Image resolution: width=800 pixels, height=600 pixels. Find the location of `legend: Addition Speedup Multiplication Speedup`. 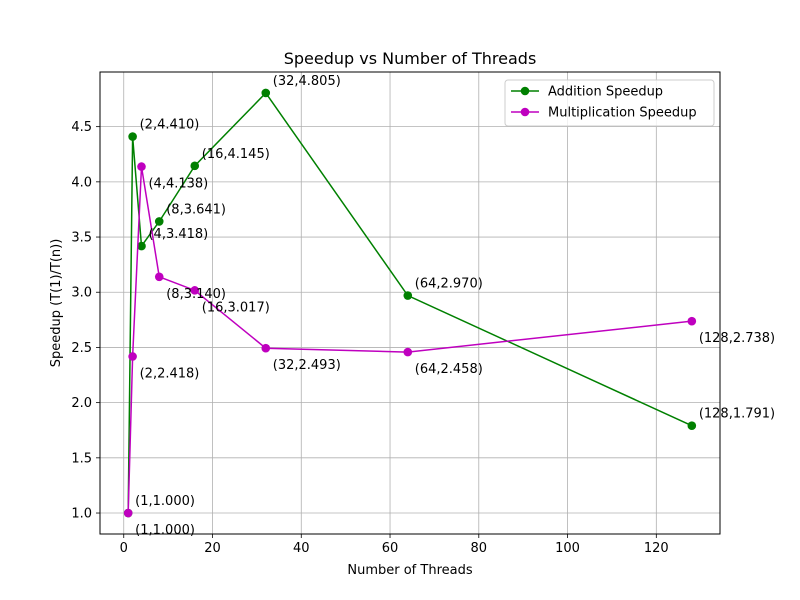

legend: Addition Speedup Multiplication Speedup is located at coordinates (609, 103).